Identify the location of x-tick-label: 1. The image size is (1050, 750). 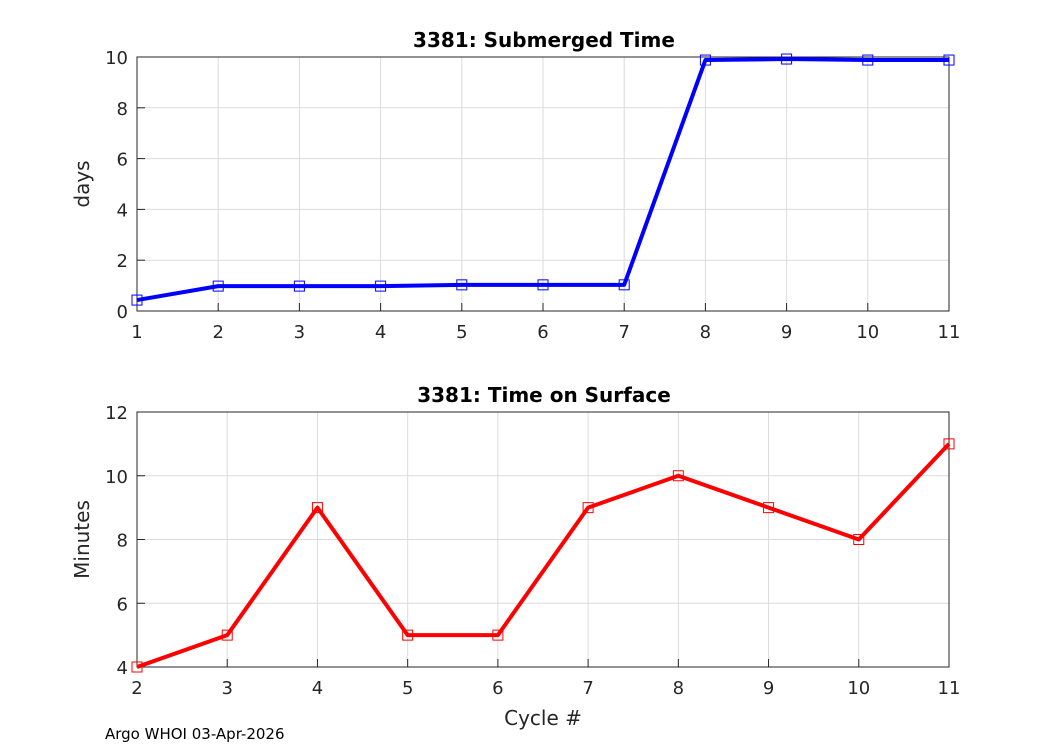
(136, 332).